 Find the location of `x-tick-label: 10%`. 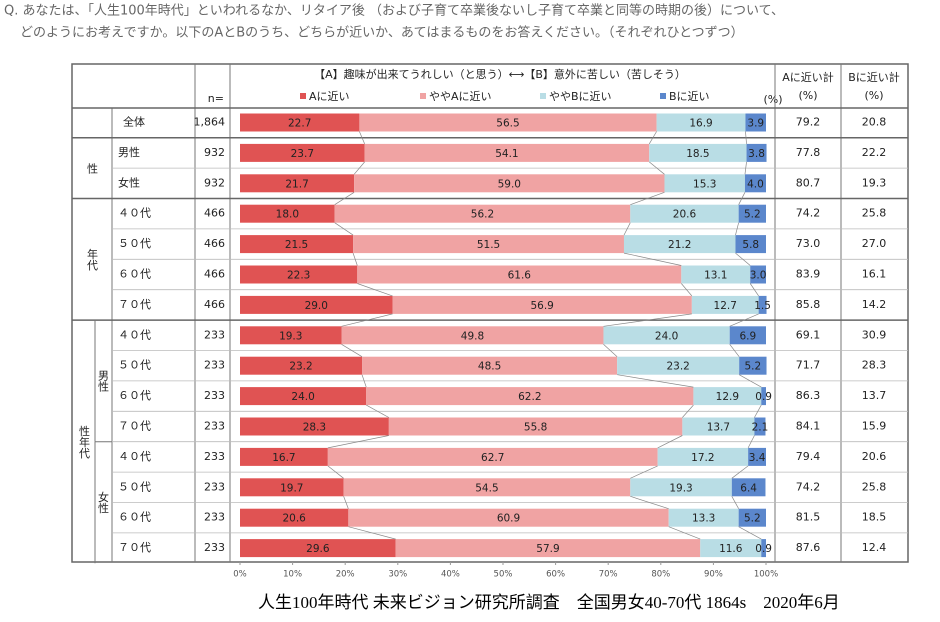

x-tick-label: 10% is located at coordinates (292, 575).